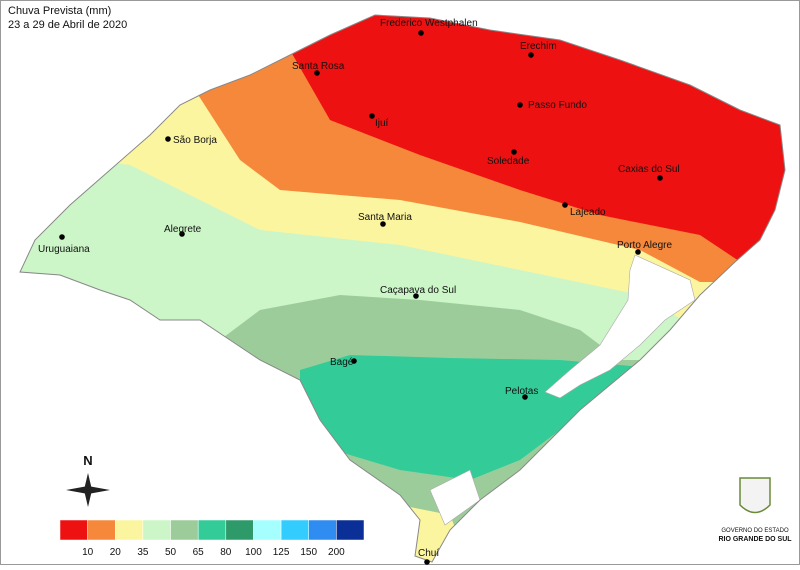 The height and width of the screenshot is (570, 800). What do you see at coordinates (557, 105) in the screenshot?
I see `city-label: Passo Fundo` at bounding box center [557, 105].